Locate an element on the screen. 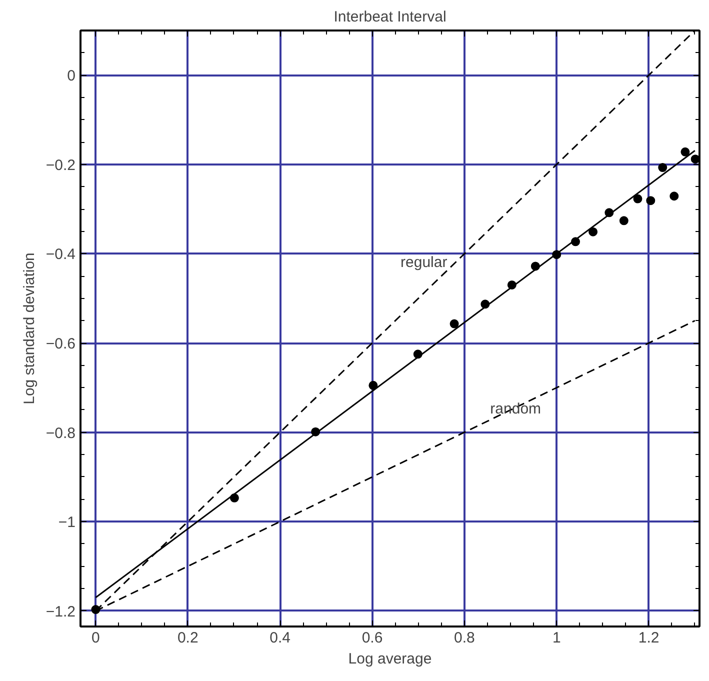 Image resolution: width=709 pixels, height=681 pixels. x-tick-label: 1 is located at coordinates (556, 638).